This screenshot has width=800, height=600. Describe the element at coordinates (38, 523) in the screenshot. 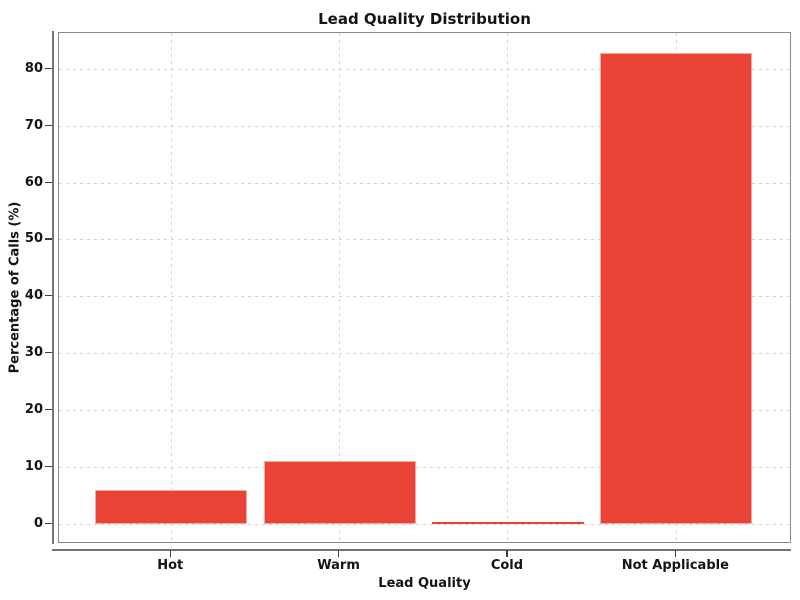

I see `y-tick-label-0: 0` at that location.